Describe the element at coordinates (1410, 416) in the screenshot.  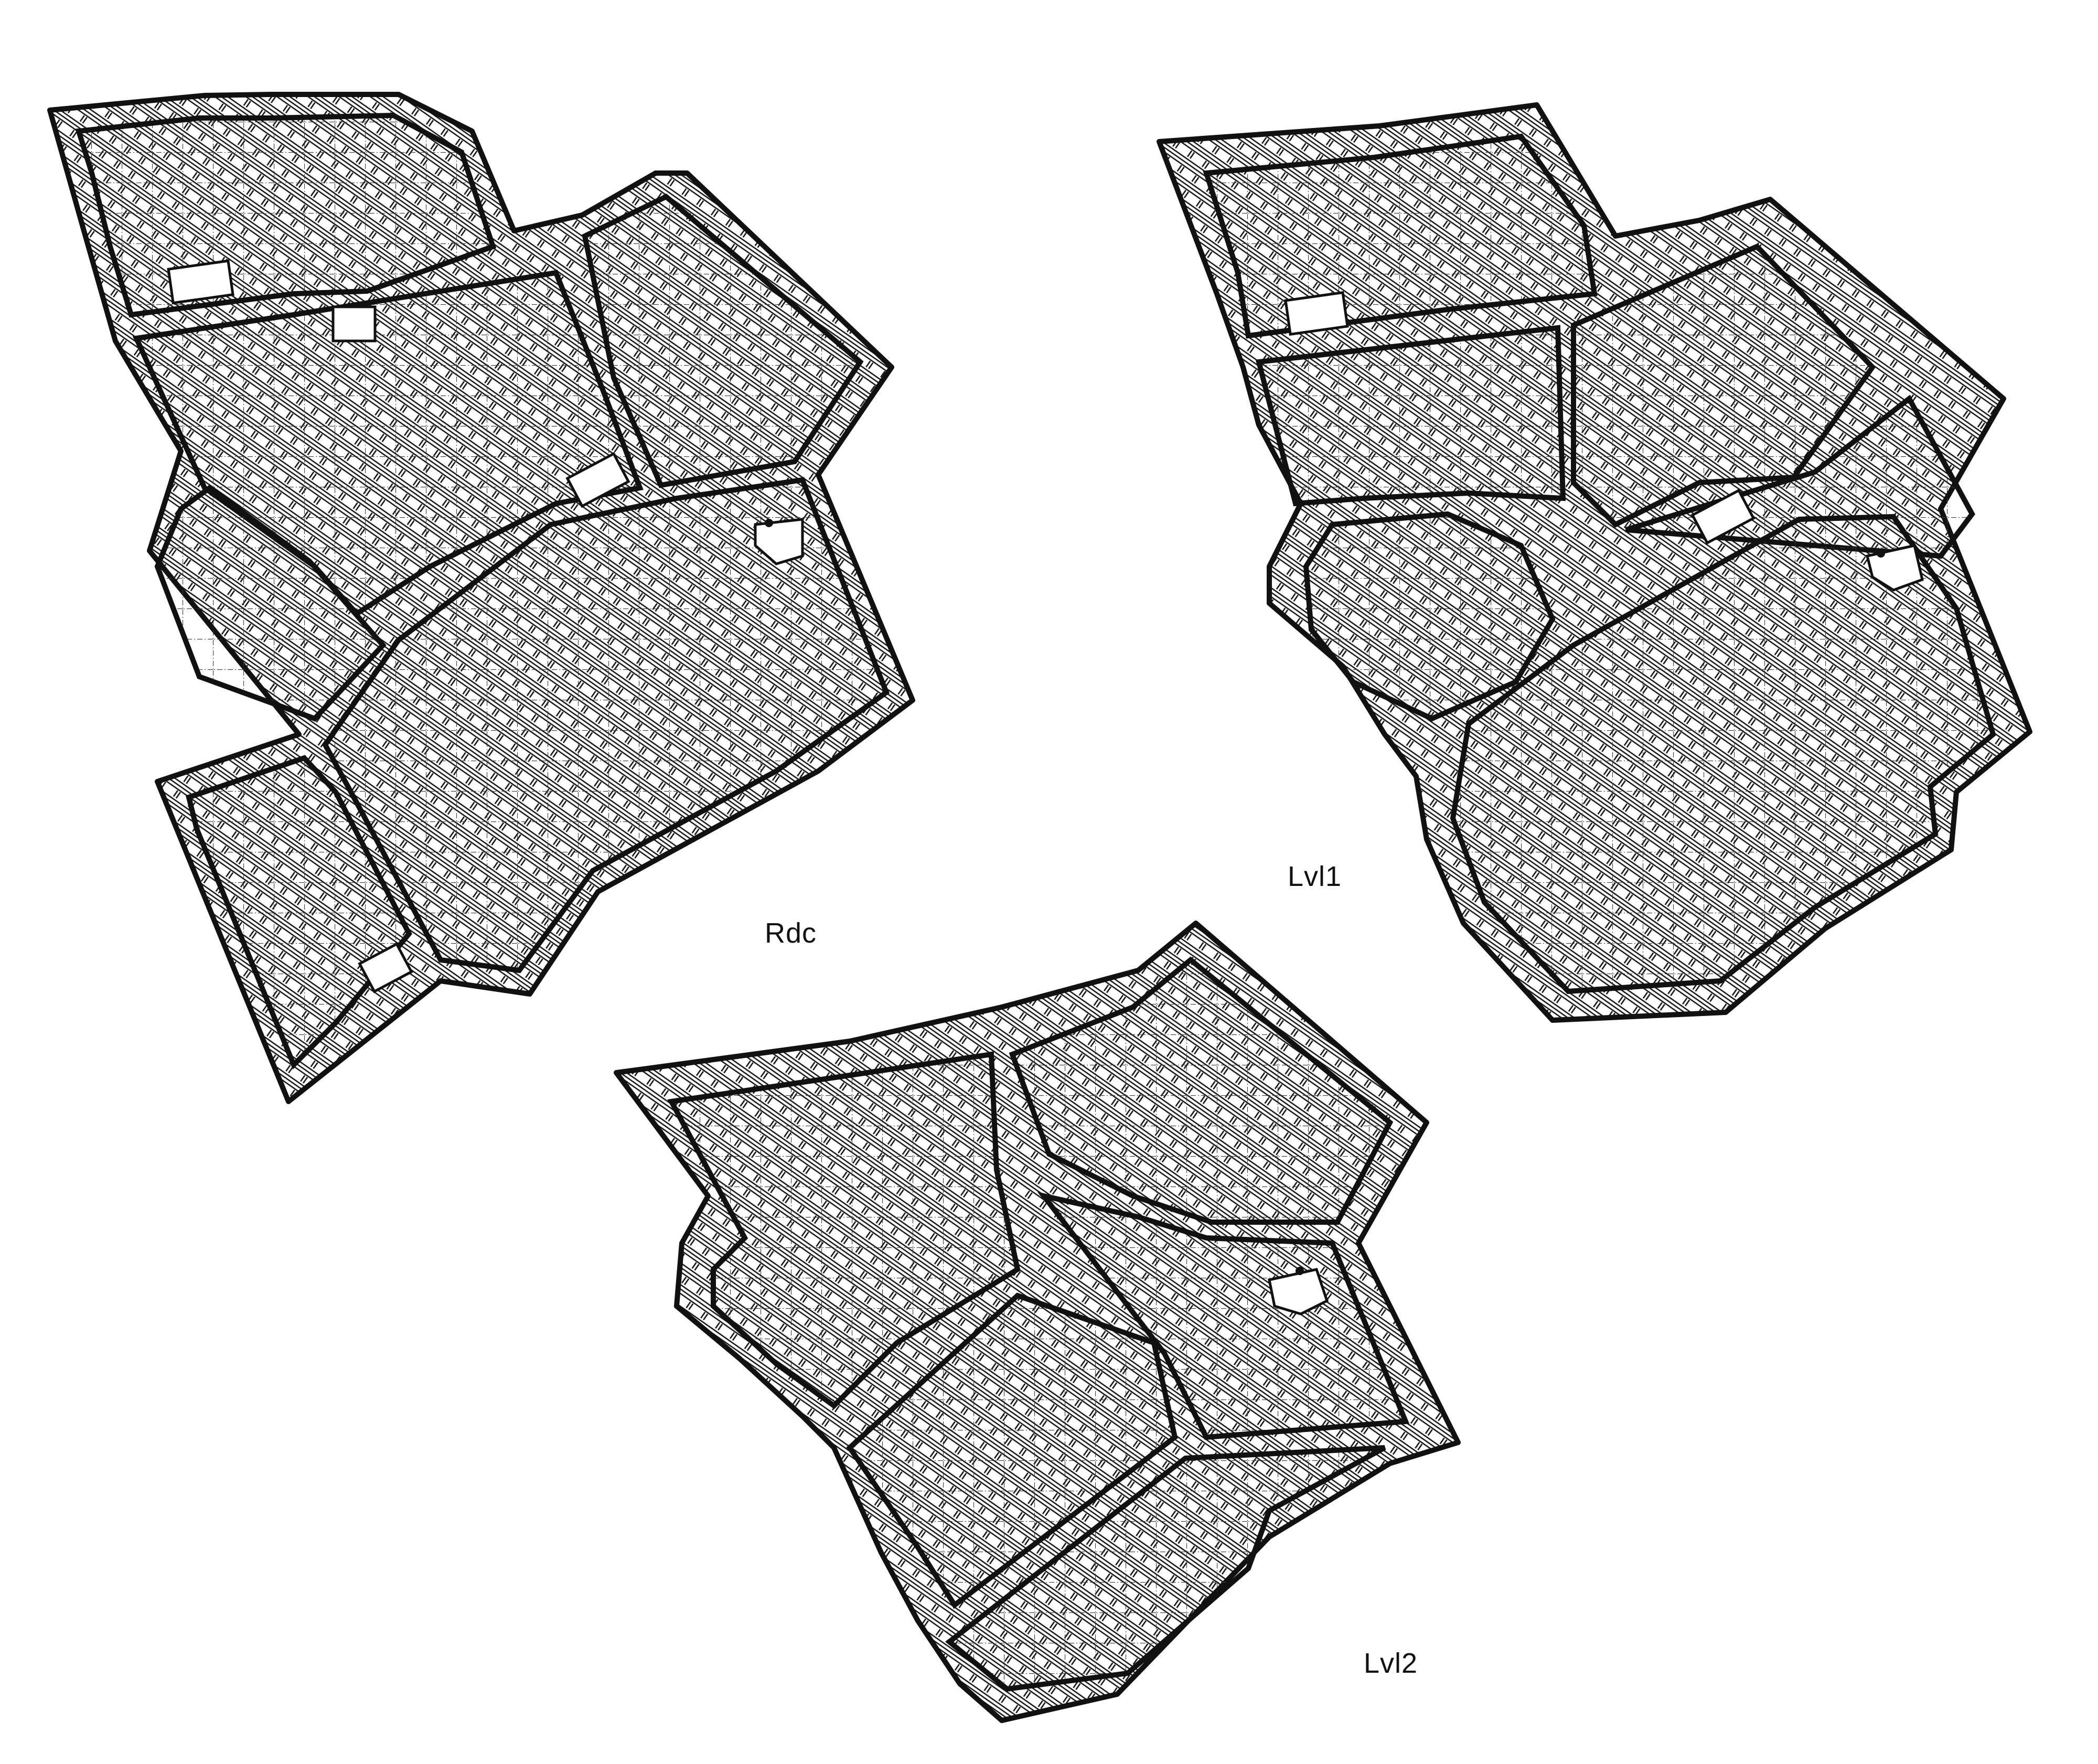
I see `lvl1-room-midwest` at that location.